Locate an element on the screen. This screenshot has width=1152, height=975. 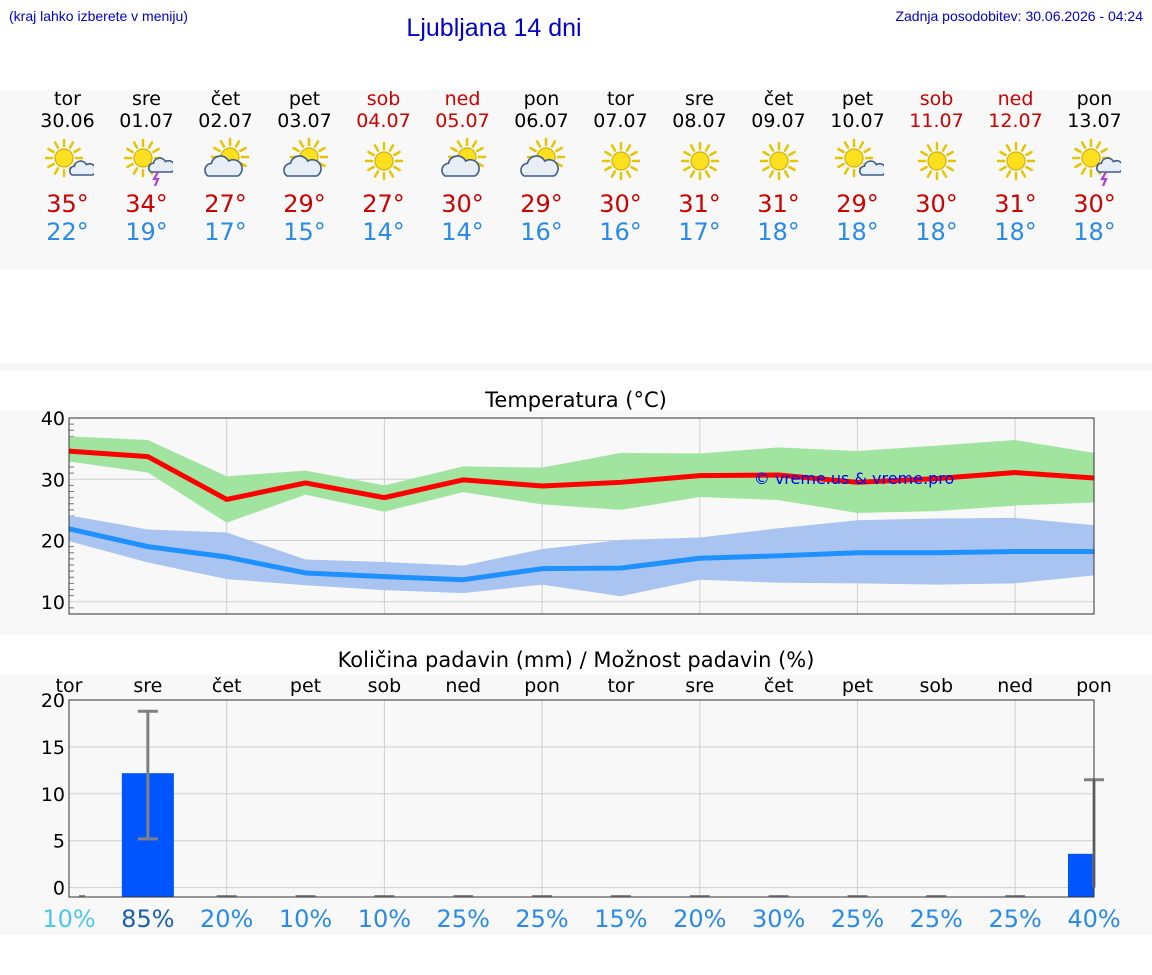
forecast-day: pet 10.07 29° 18° is located at coordinates (857, 167).